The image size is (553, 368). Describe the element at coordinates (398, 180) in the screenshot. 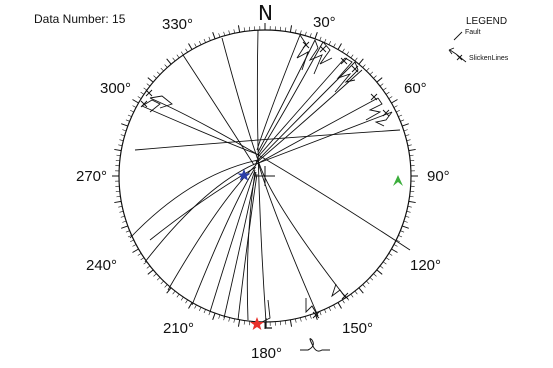

I see `green-arrowhead-marker` at that location.